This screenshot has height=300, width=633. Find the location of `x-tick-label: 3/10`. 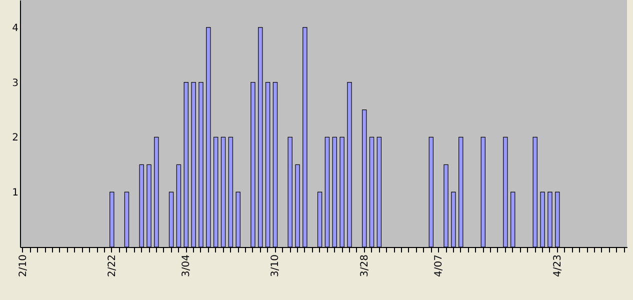

x-tick-label: 3/10 is located at coordinates (276, 265).